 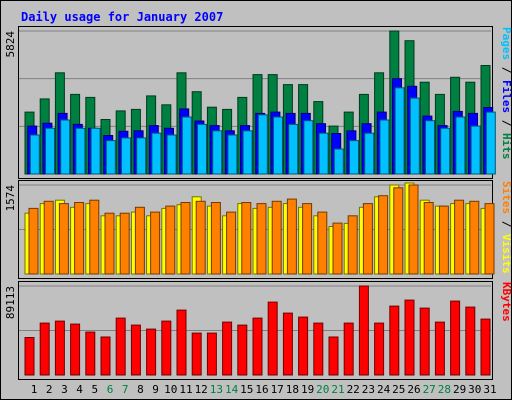 I want to click on ymax-label-middle: 1574, so click(x=10, y=198).